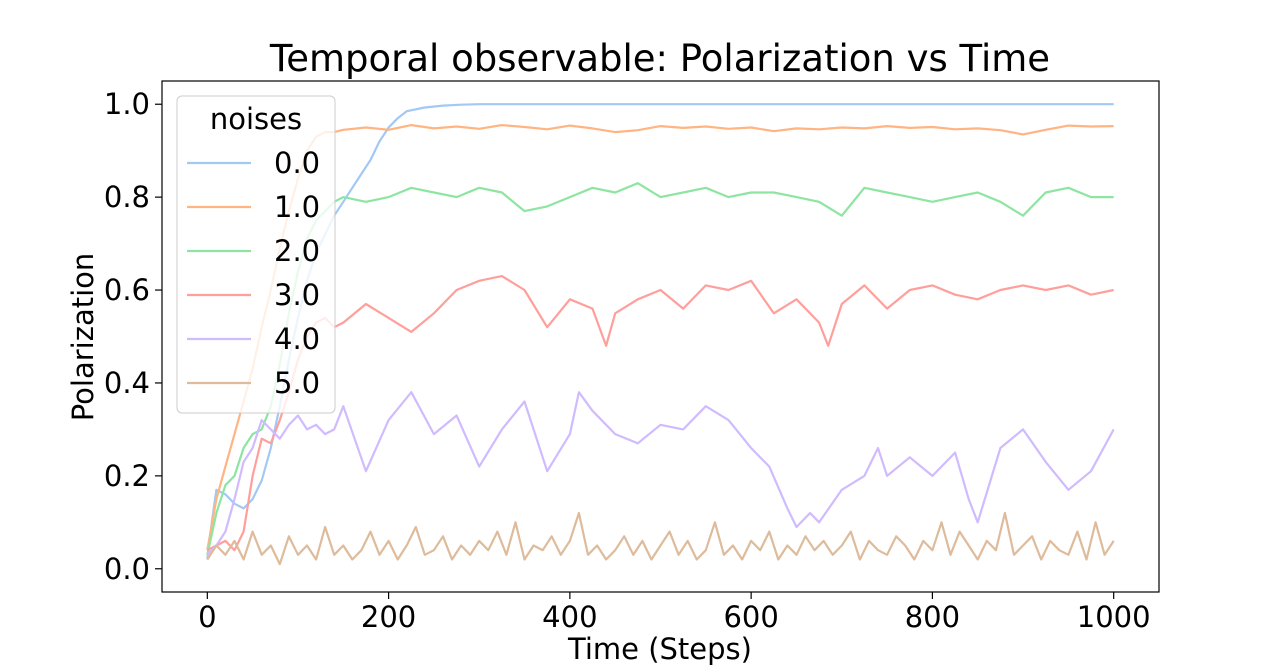 The width and height of the screenshot is (1288, 665). Describe the element at coordinates (1114, 617) in the screenshot. I see `x-tick-label: 1000` at that location.